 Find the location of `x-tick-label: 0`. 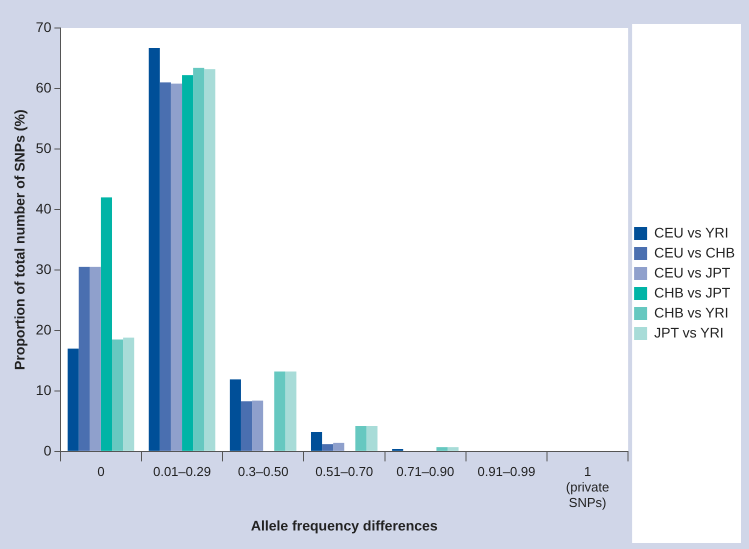

x-tick-label: 0 is located at coordinates (101, 471).